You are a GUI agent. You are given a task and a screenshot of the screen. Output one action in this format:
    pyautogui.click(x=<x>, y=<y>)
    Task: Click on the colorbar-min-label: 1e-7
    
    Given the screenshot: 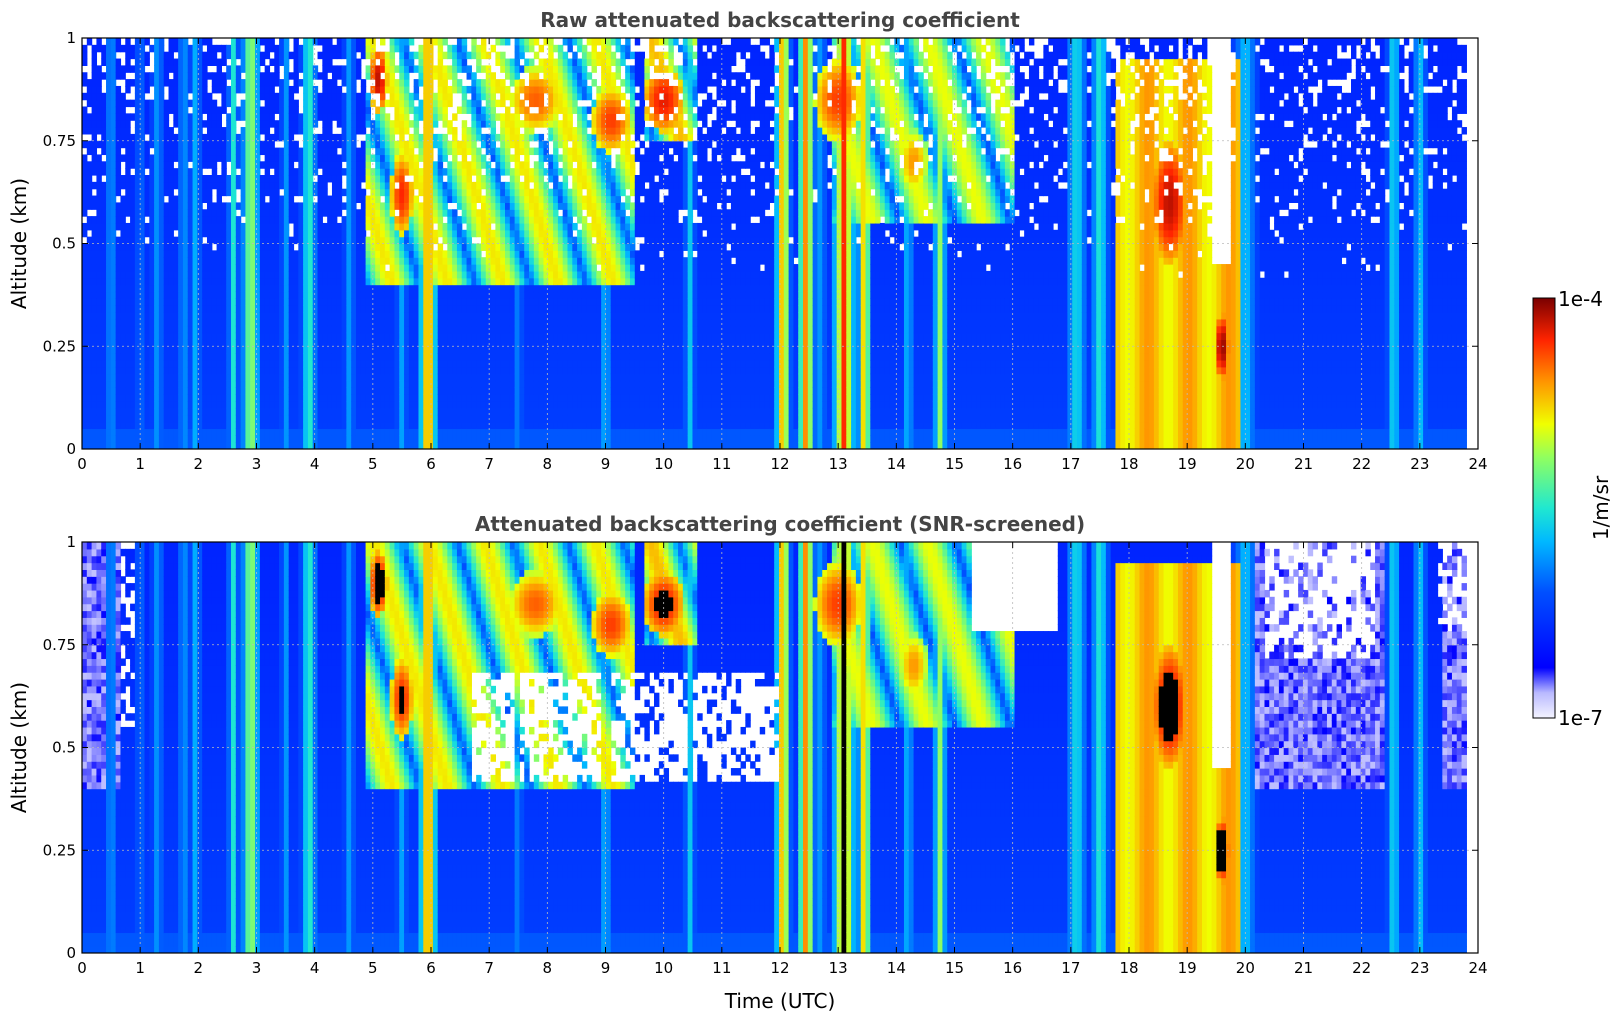 What is the action you would take?
    pyautogui.click(x=1580, y=718)
    